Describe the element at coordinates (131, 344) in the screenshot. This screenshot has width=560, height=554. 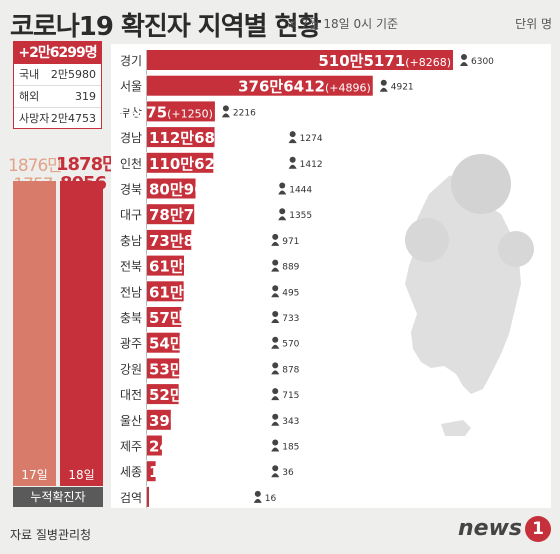
I see `region-label: 광주` at that location.